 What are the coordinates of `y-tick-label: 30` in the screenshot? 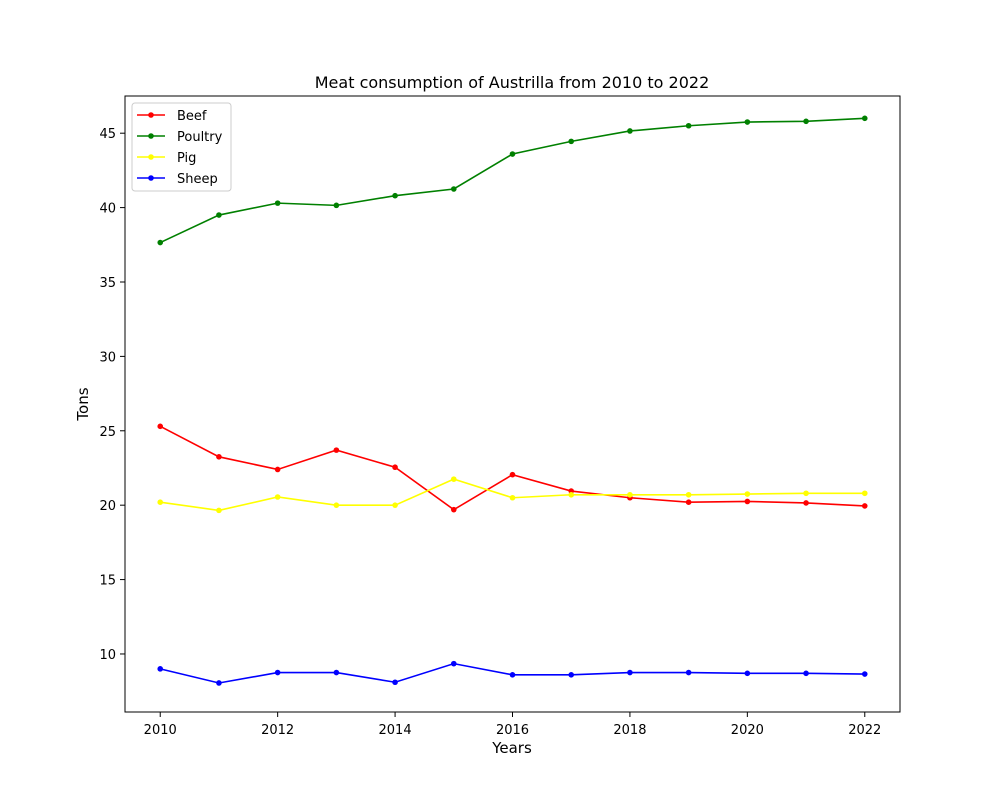 It's located at (107, 357).